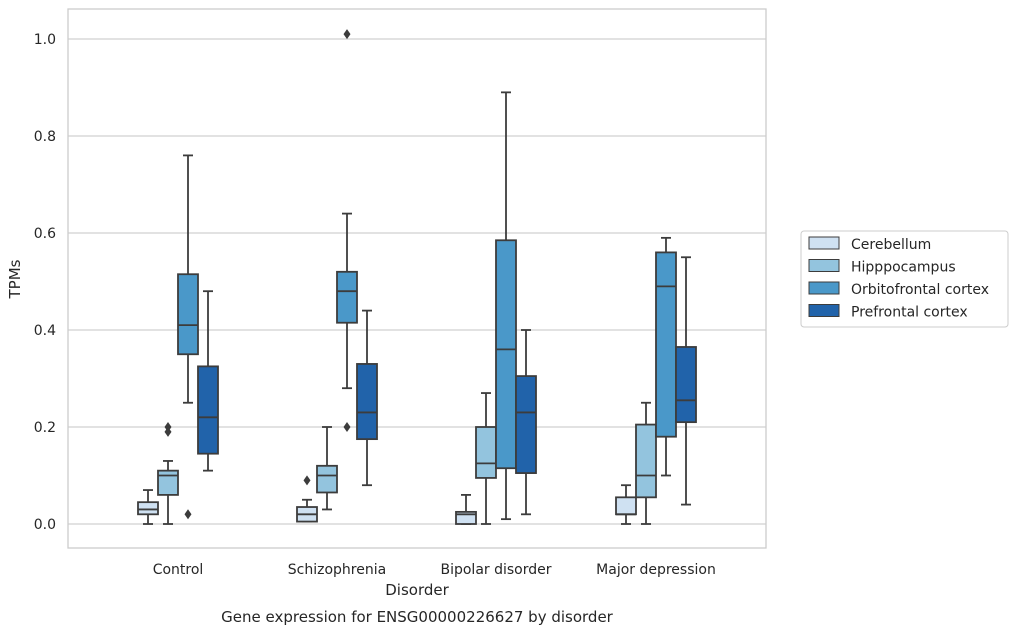 This screenshot has height=634, width=1018. Describe the element at coordinates (45, 428) in the screenshot. I see `y-tick-label: 0.2` at that location.